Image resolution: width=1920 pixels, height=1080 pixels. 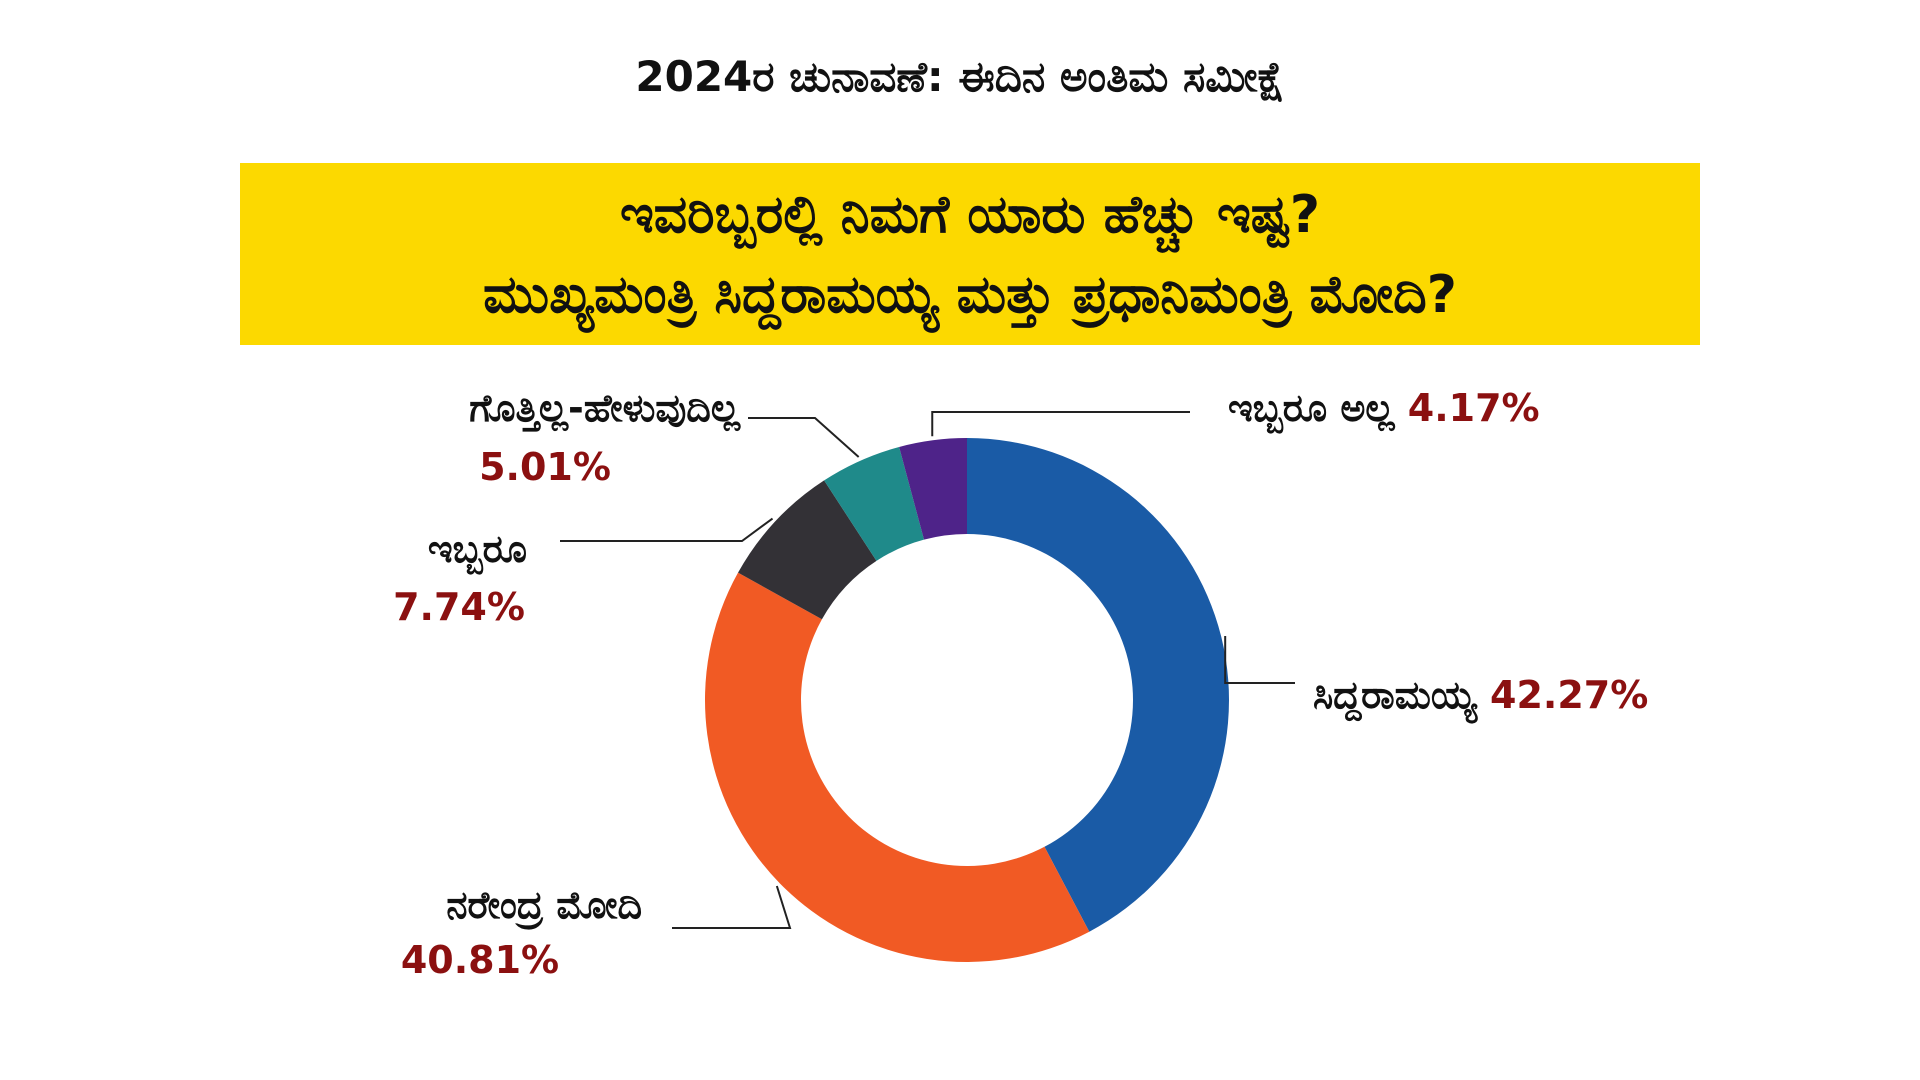 I want to click on slice-value-2: 7.74%, so click(x=459, y=607).